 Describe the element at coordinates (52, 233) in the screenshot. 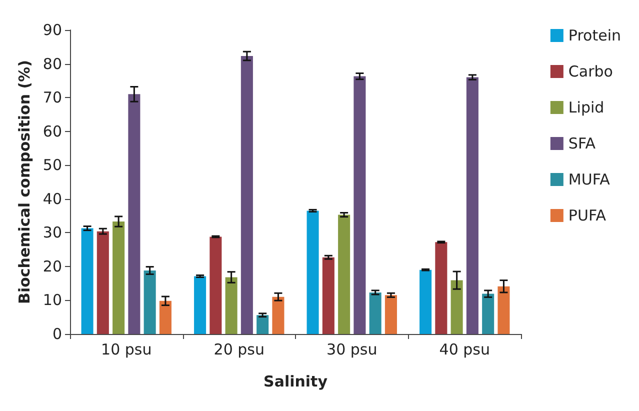

I see `y-tick-label: 30` at that location.